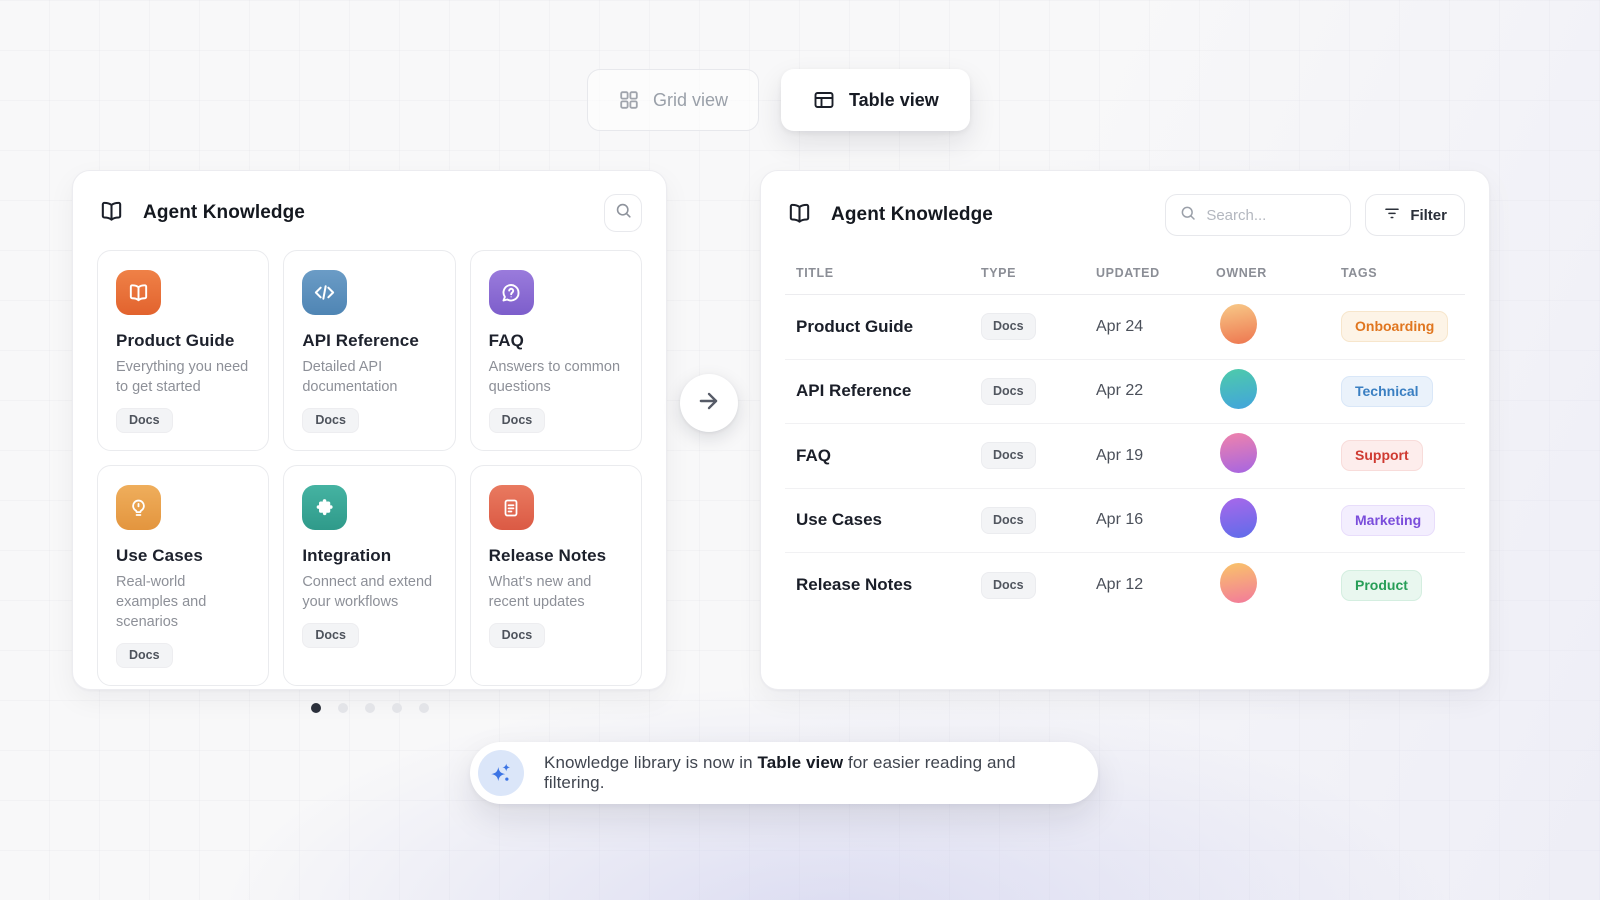  I want to click on table-row: Use Cases Docs Apr 16 Marketing, so click(1125, 521).